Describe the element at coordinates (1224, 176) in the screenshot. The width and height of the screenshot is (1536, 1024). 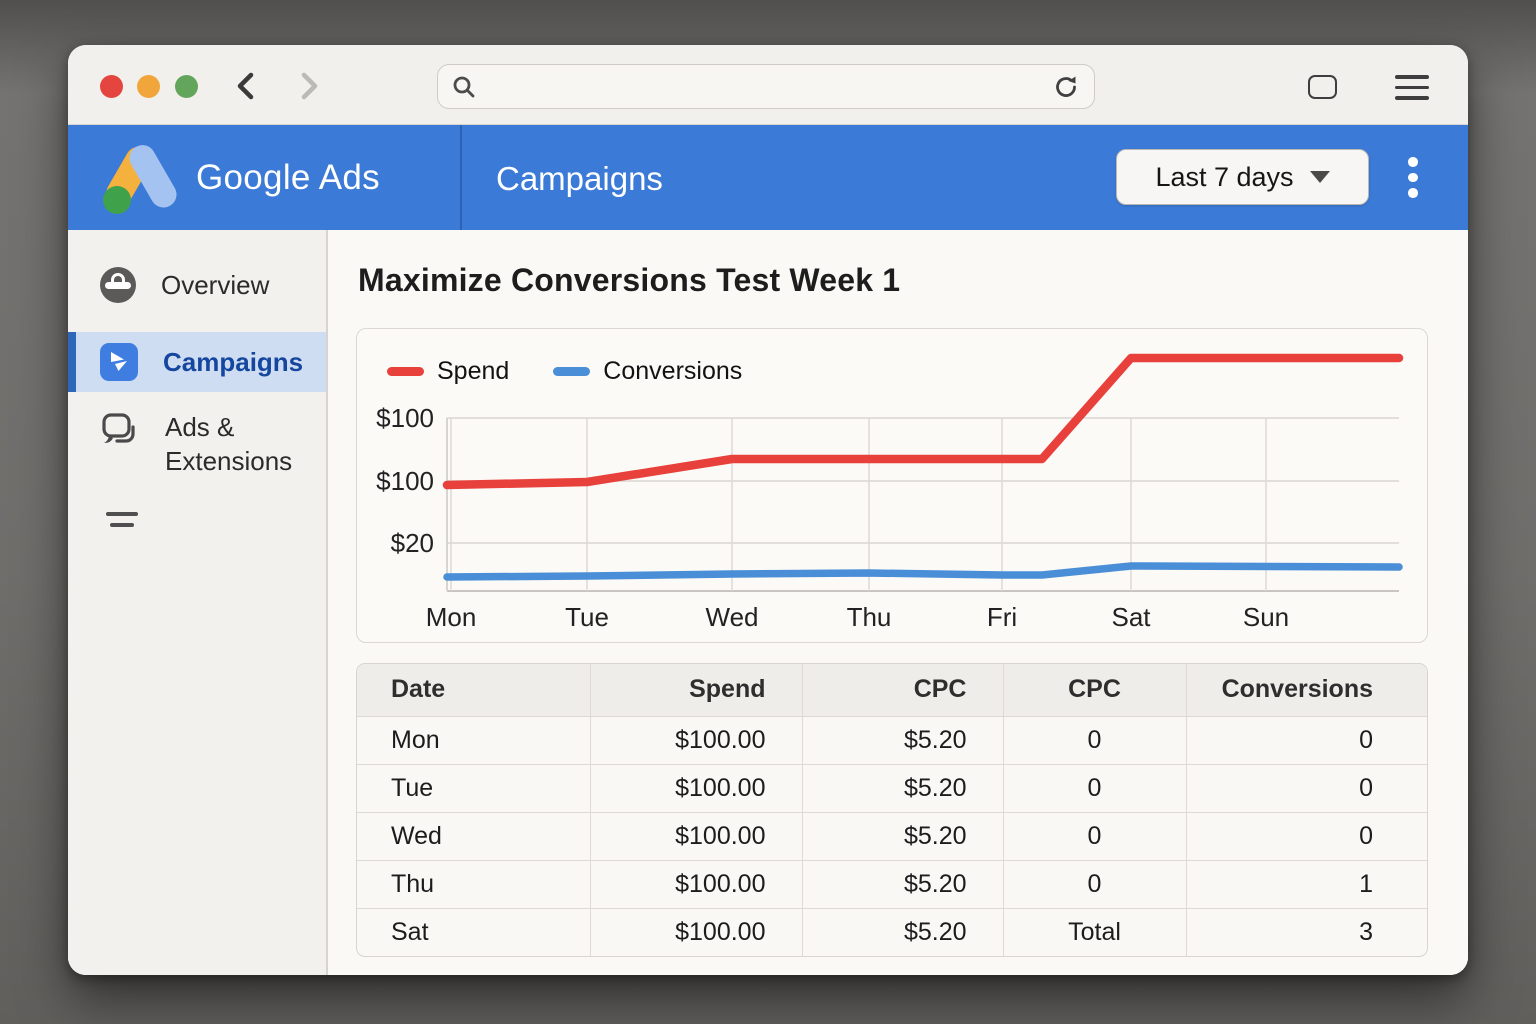
I see `date-range-label: Last 7 days` at that location.